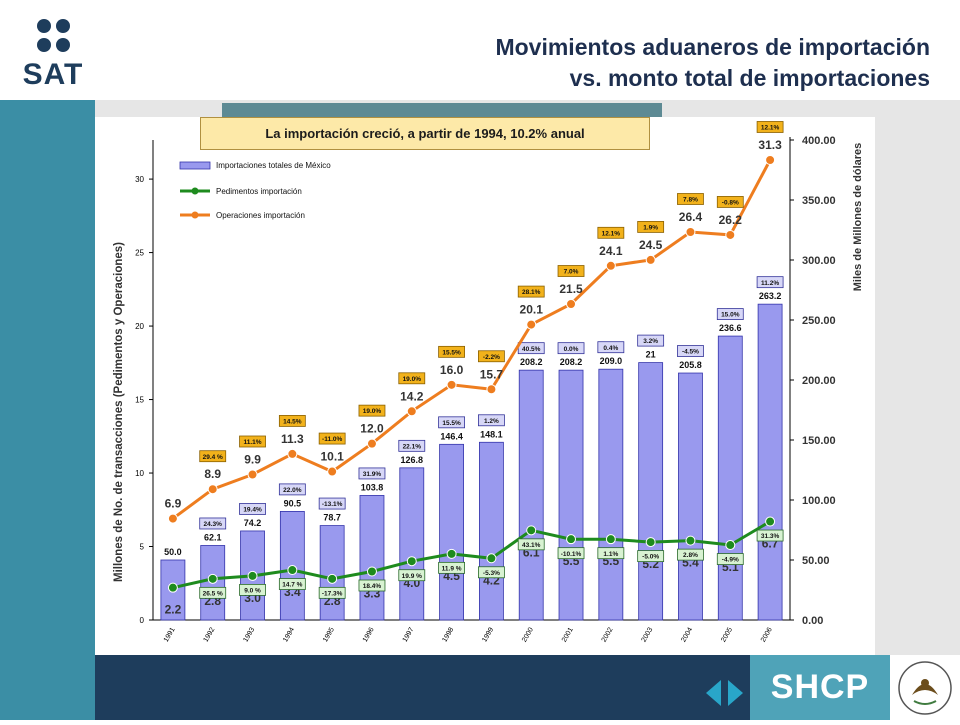 The height and width of the screenshot is (725, 960). What do you see at coordinates (571, 289) in the screenshot?
I see `operaciones-value-label: 21.5` at bounding box center [571, 289].